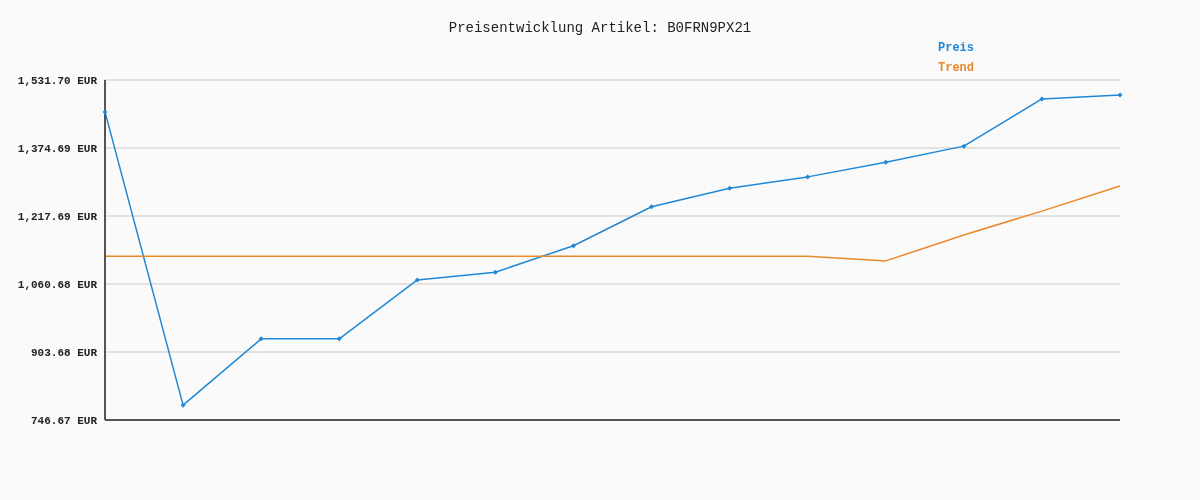 The width and height of the screenshot is (1200, 500). I want to click on line-series, so click(612, 223).